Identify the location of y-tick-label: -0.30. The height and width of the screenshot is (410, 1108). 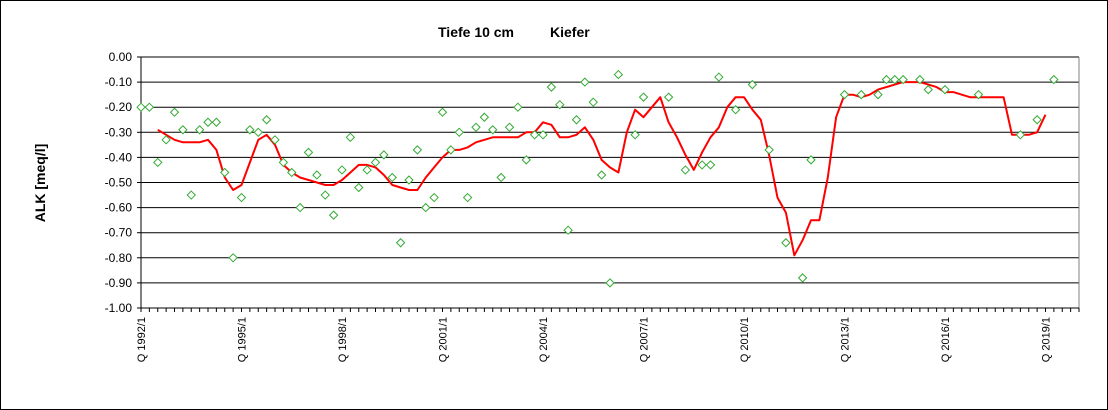
(119, 132).